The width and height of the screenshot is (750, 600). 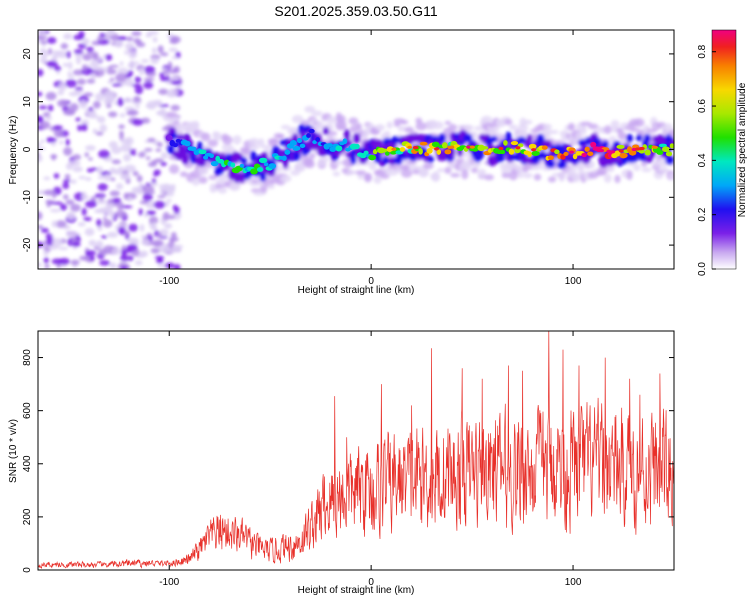 What do you see at coordinates (169, 281) in the screenshot?
I see `spectrogram-x-tick-label: -100` at bounding box center [169, 281].